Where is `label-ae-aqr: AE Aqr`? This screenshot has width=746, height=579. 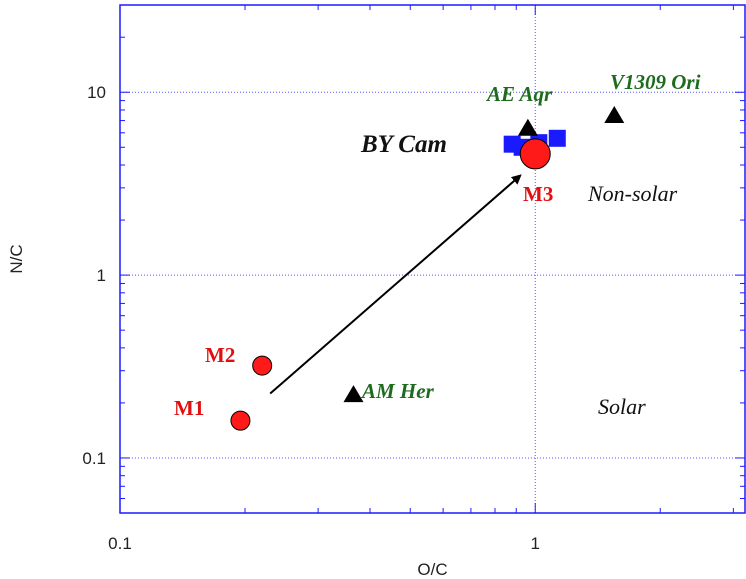
label-ae-aqr: AE Aqr is located at coordinates (519, 94).